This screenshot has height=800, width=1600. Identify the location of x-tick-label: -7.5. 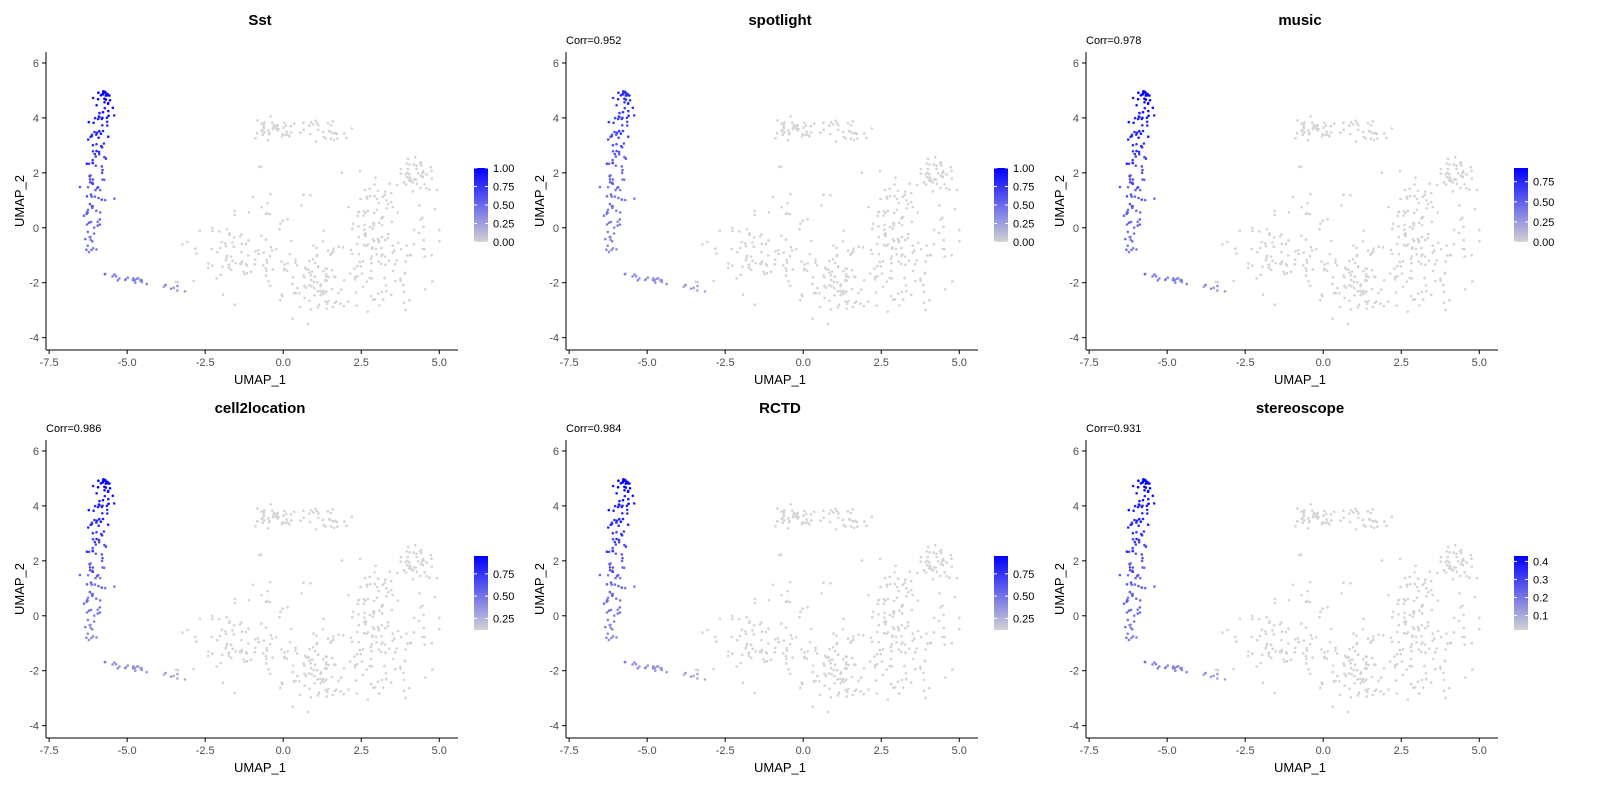
(569, 751).